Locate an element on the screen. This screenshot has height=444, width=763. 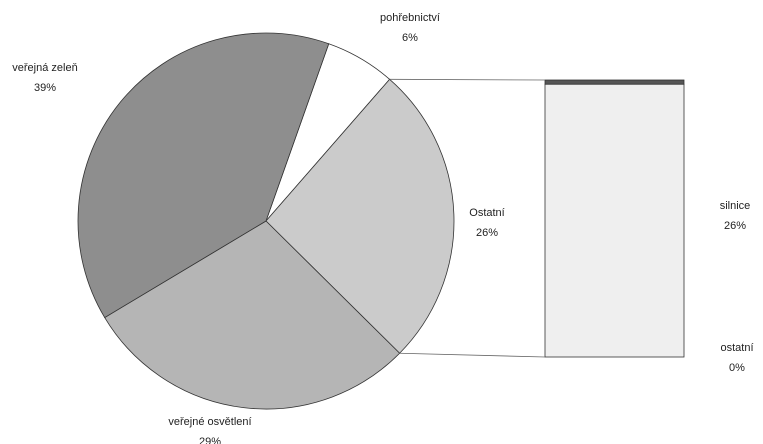
slice-label: Ostatní is located at coordinates (486, 213).